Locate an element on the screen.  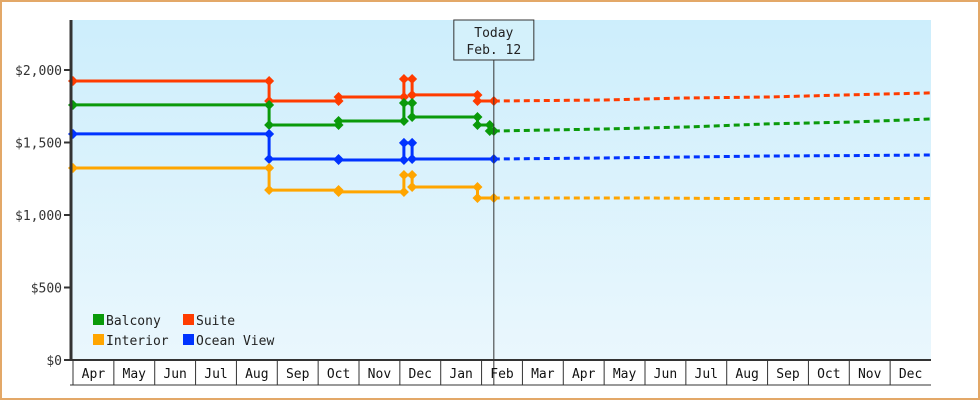
y-tick-label: $1,500 is located at coordinates (38, 144).